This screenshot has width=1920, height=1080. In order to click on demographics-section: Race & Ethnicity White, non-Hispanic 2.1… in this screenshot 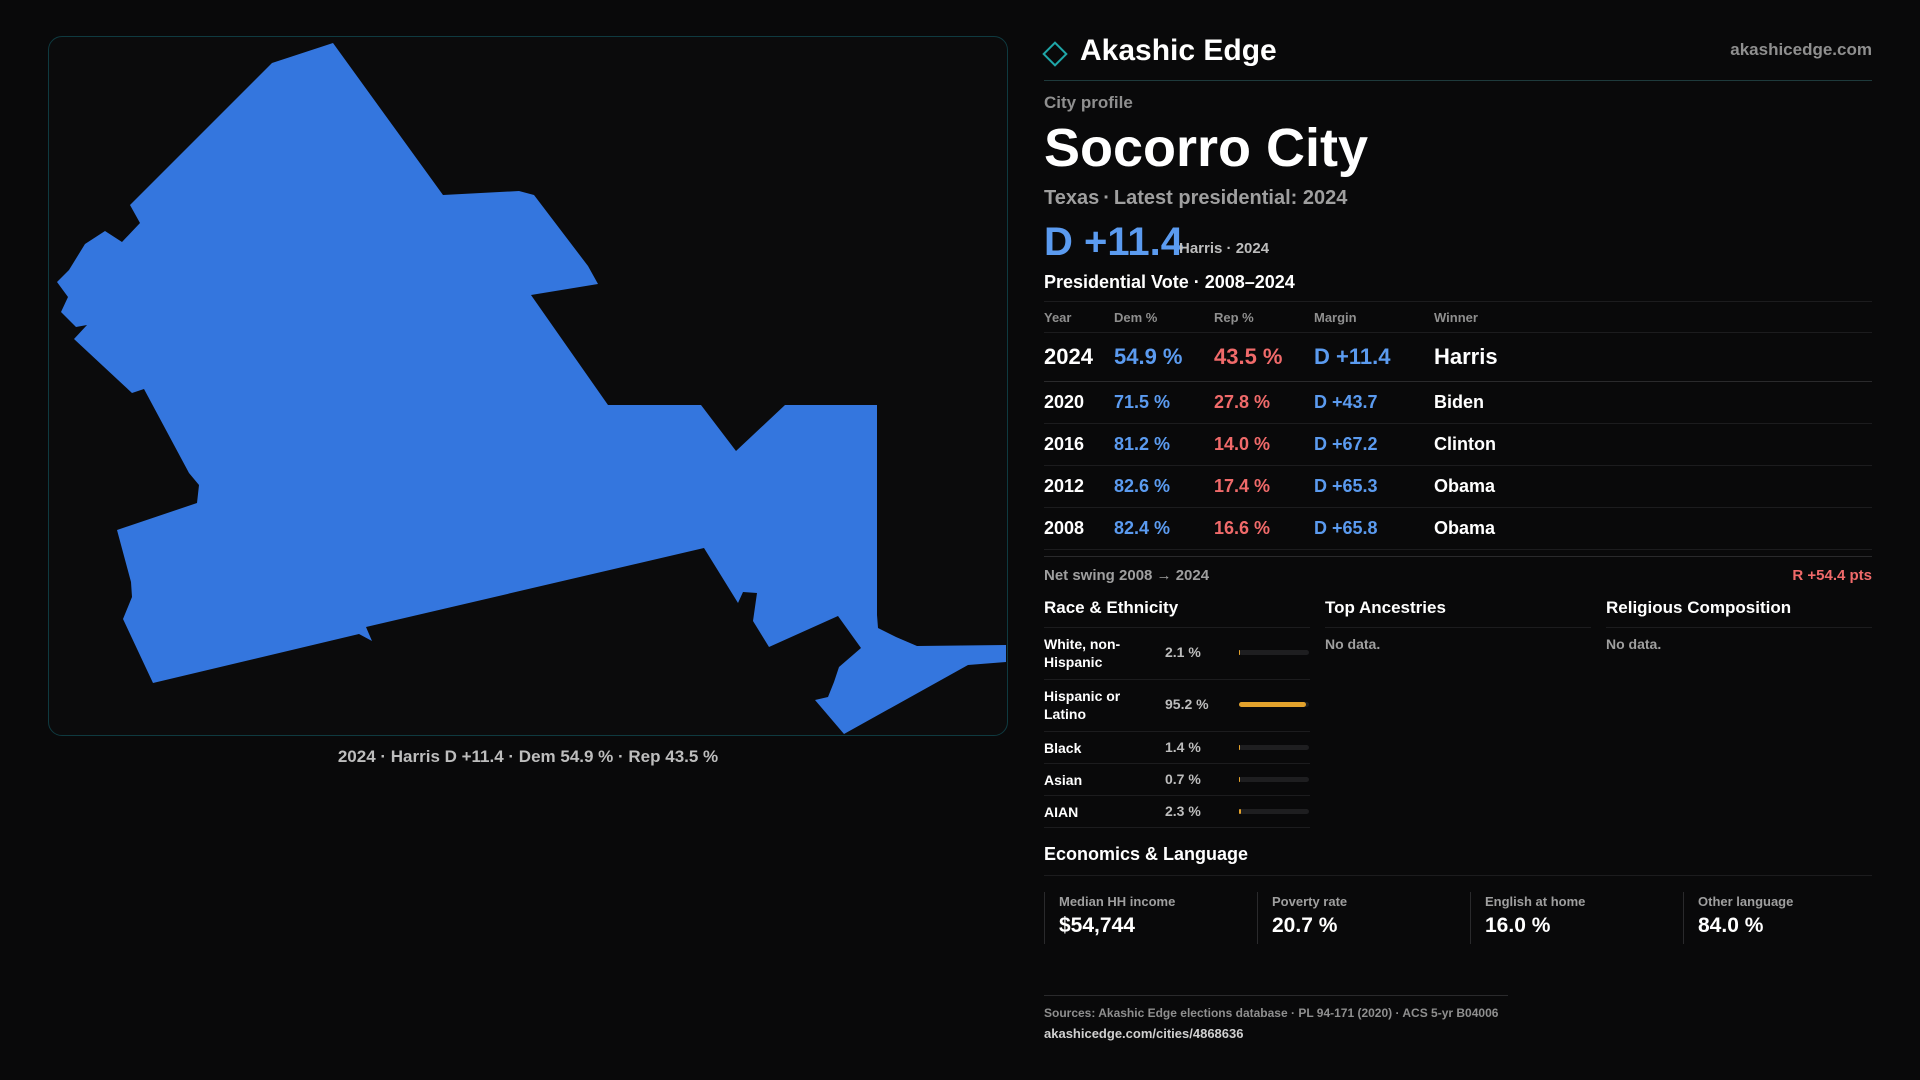, I will do `click(1458, 715)`.